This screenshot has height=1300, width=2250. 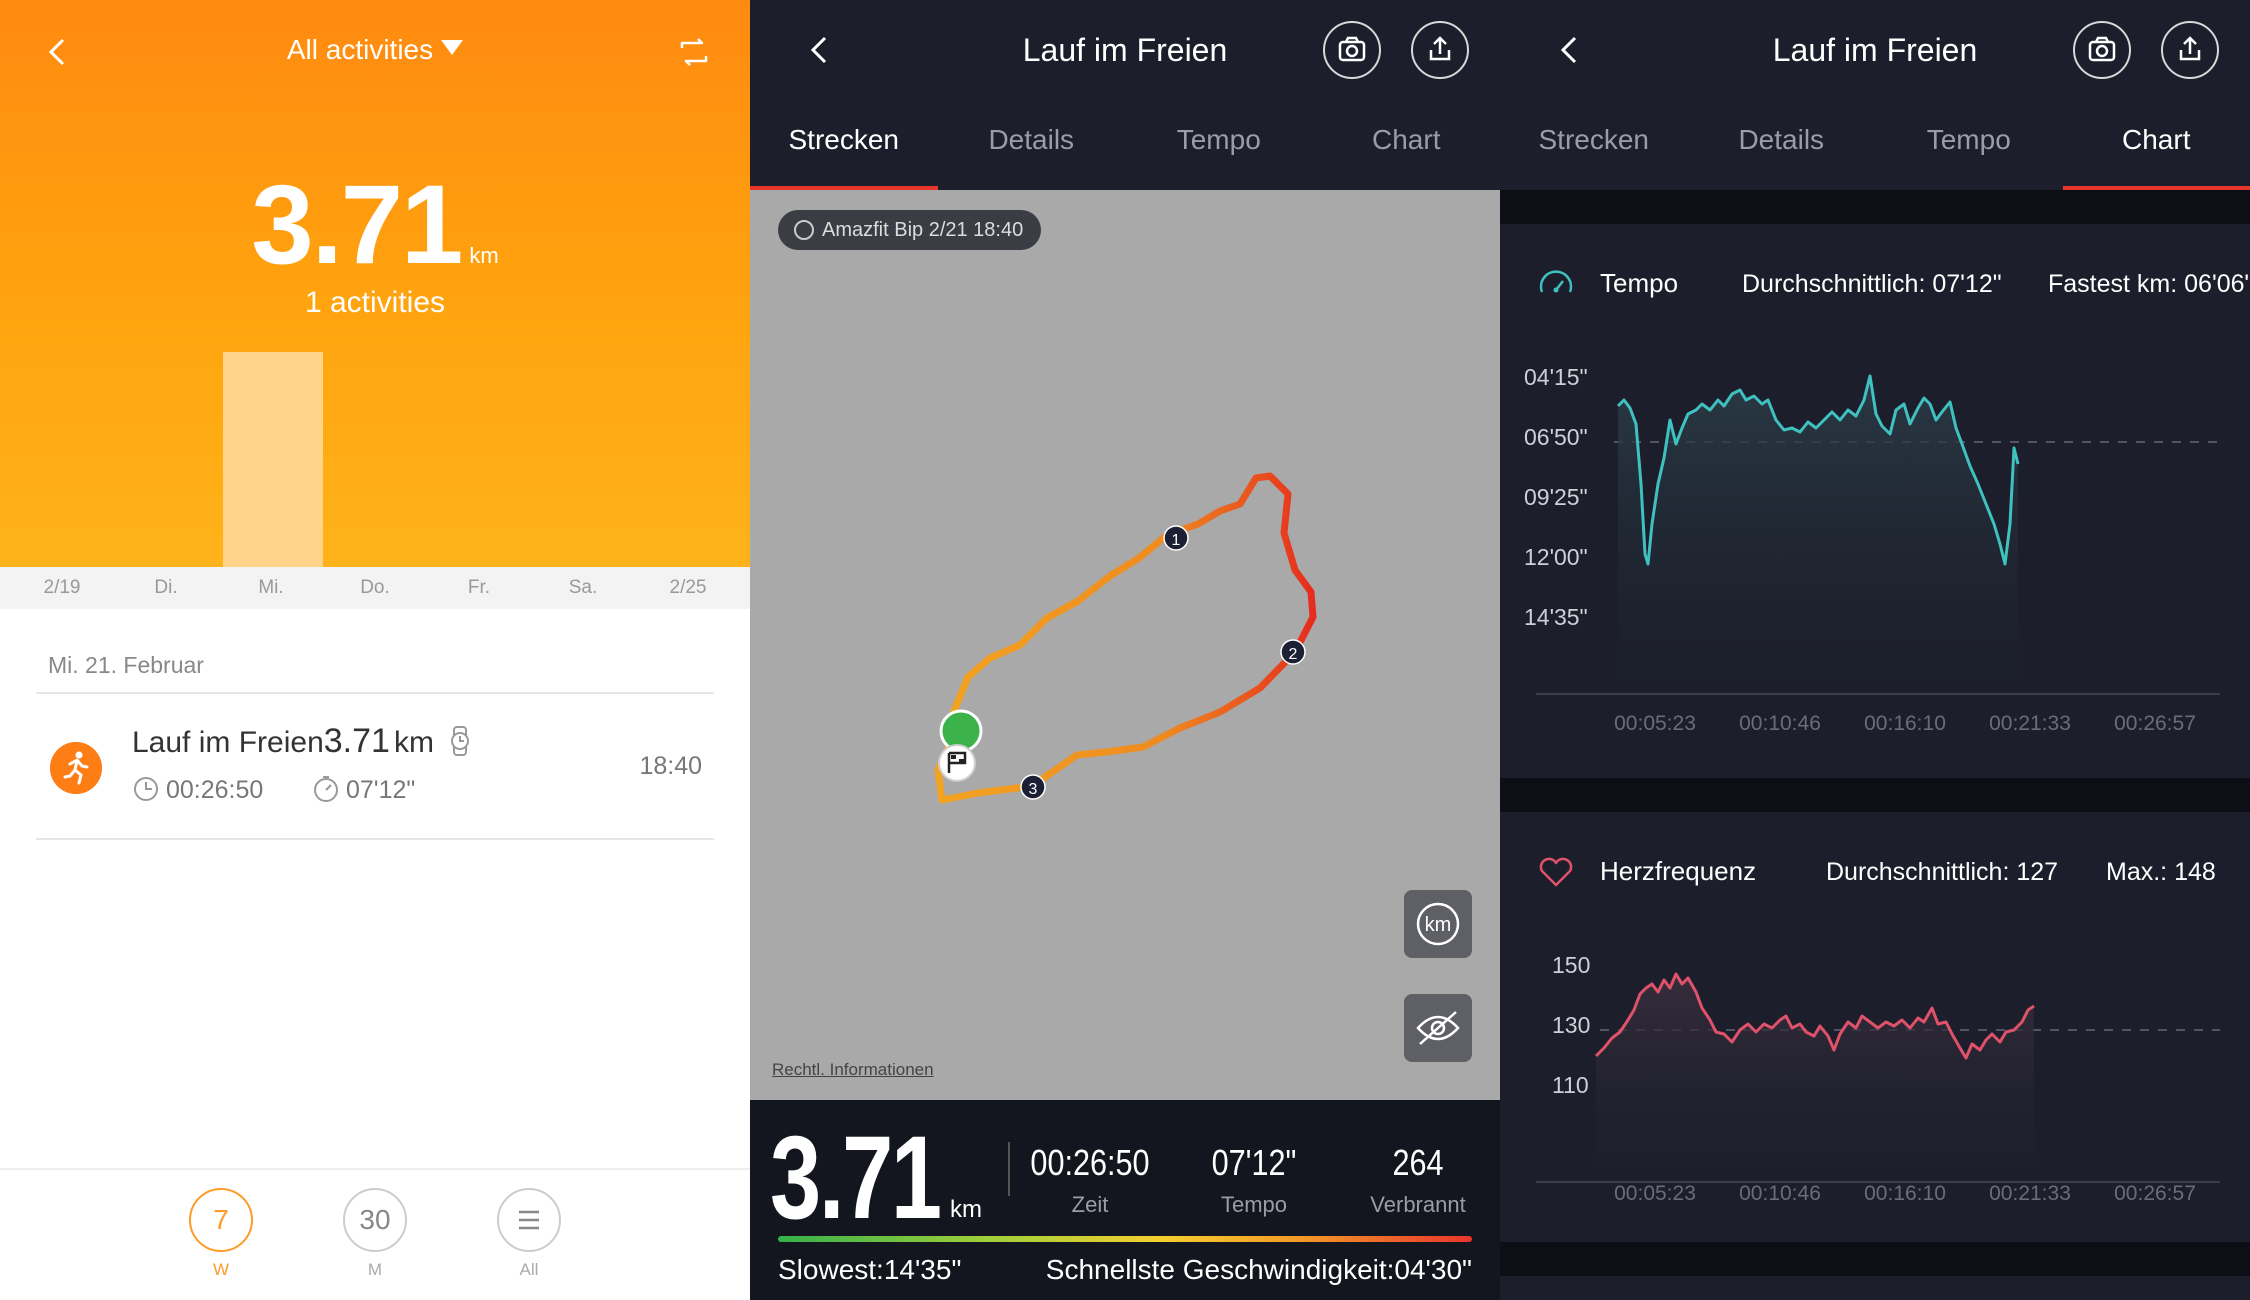 I want to click on svg-text: 1, so click(x=1176, y=540).